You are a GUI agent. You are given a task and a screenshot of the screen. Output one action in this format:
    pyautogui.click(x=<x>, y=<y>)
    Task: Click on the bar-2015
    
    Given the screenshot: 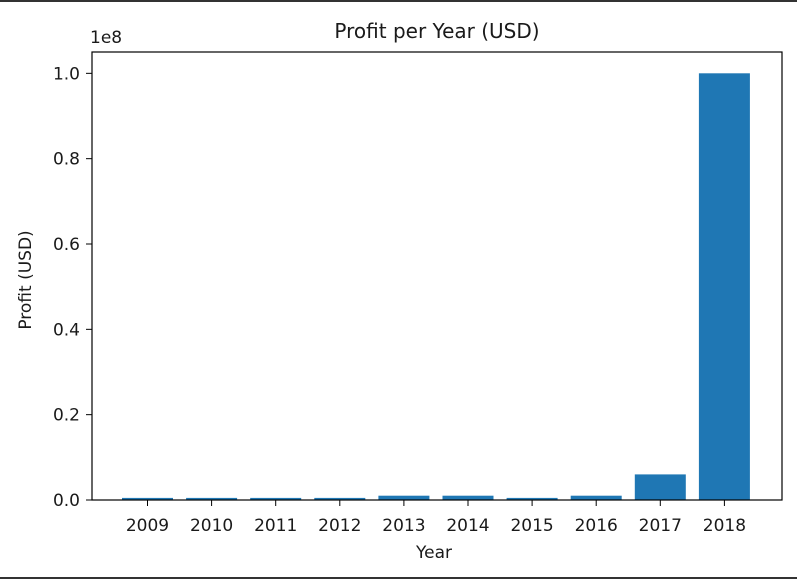 What is the action you would take?
    pyautogui.click(x=532, y=498)
    